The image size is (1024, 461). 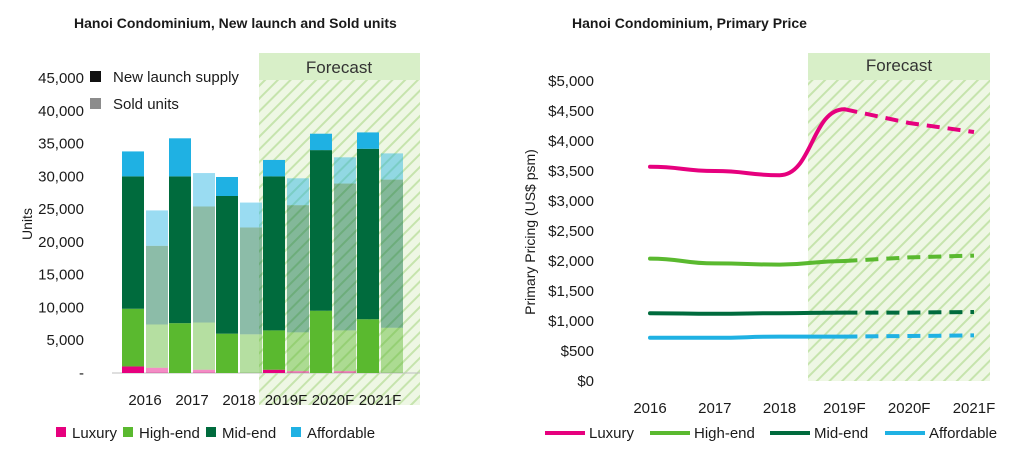 What do you see at coordinates (61, 78) in the screenshot?
I see `units-y-tick-9: 45,000` at bounding box center [61, 78].